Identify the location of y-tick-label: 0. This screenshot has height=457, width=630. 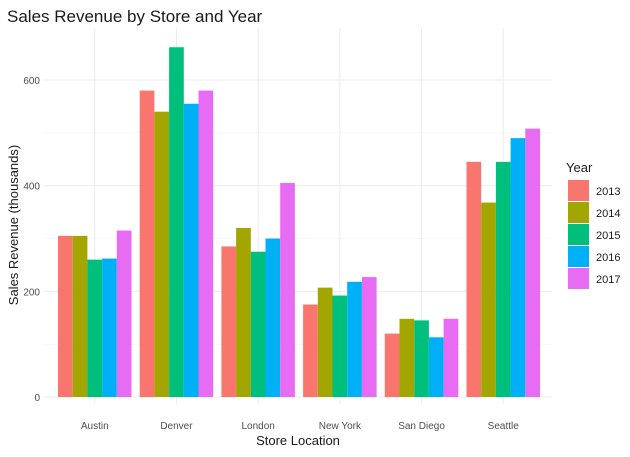
(37, 398).